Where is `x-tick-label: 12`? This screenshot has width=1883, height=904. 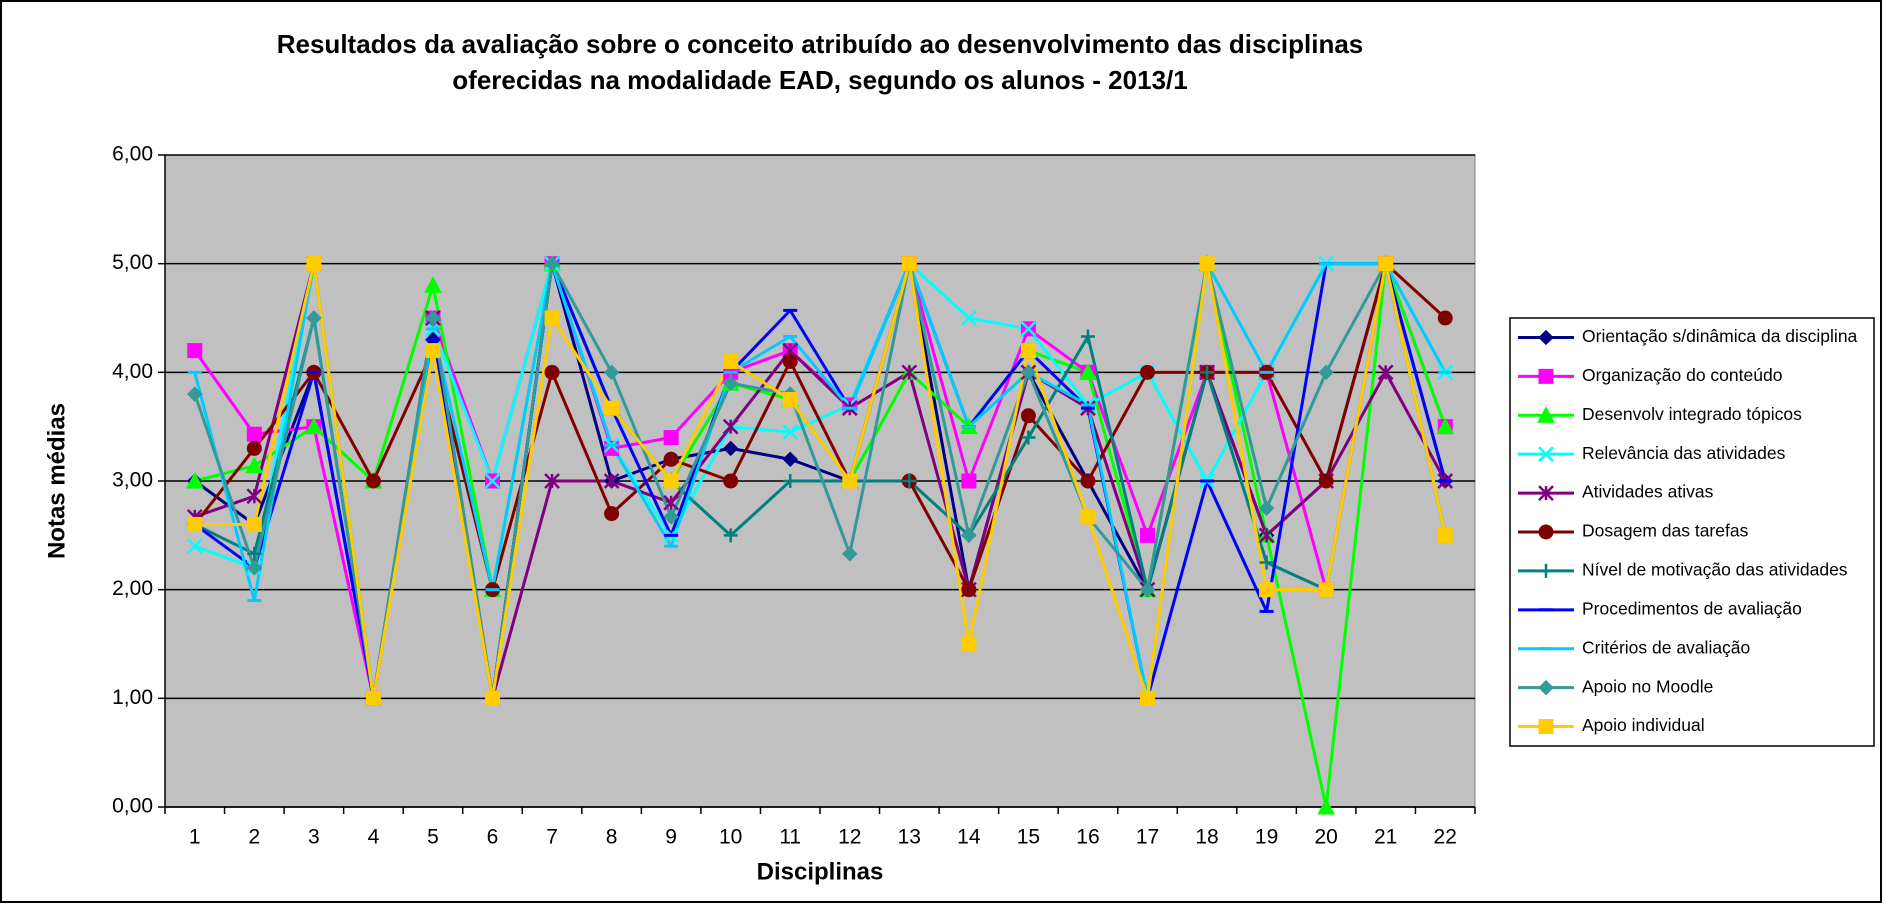
x-tick-label: 12 is located at coordinates (849, 837).